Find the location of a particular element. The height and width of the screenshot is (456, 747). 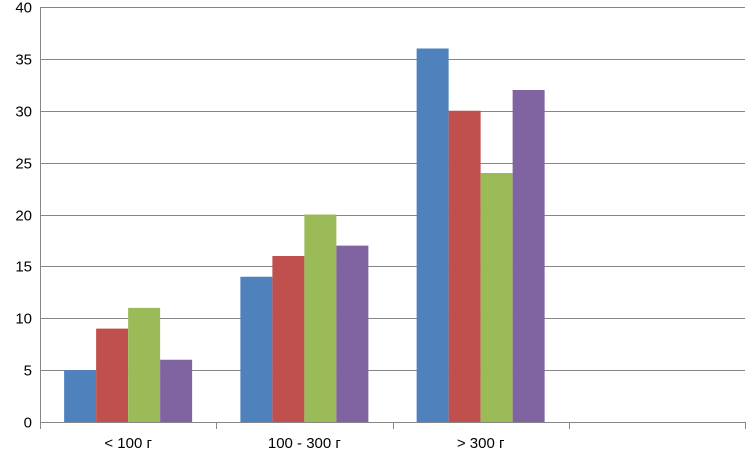

bar-series2-cat1 is located at coordinates (112, 375).